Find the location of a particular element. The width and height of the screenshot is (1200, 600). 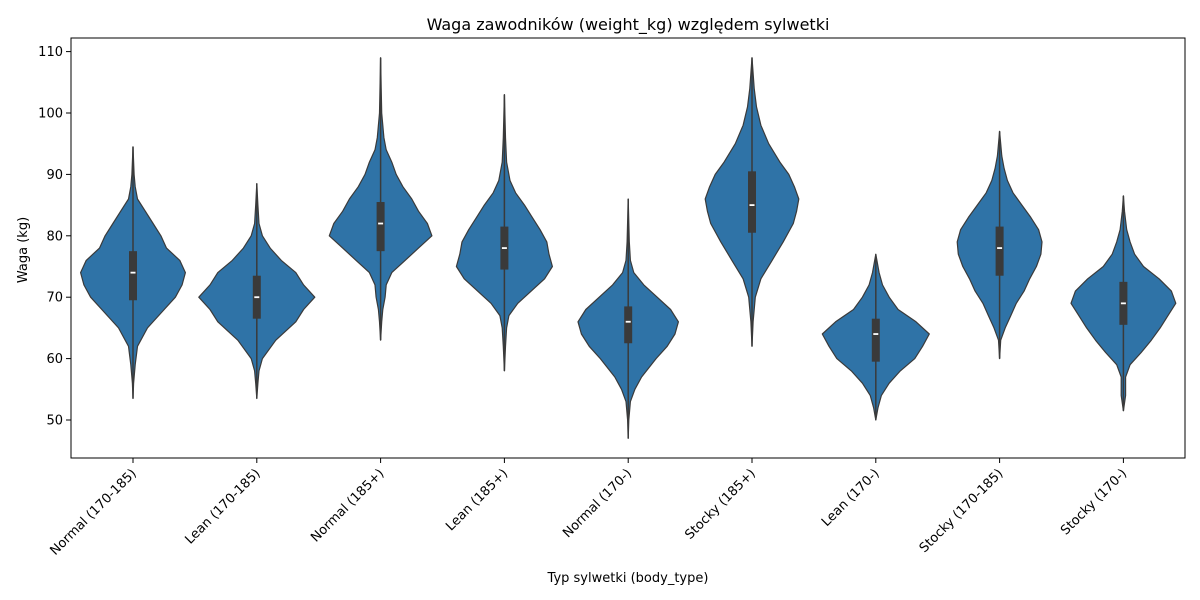

y-tick-label: 100 is located at coordinates (50, 114).